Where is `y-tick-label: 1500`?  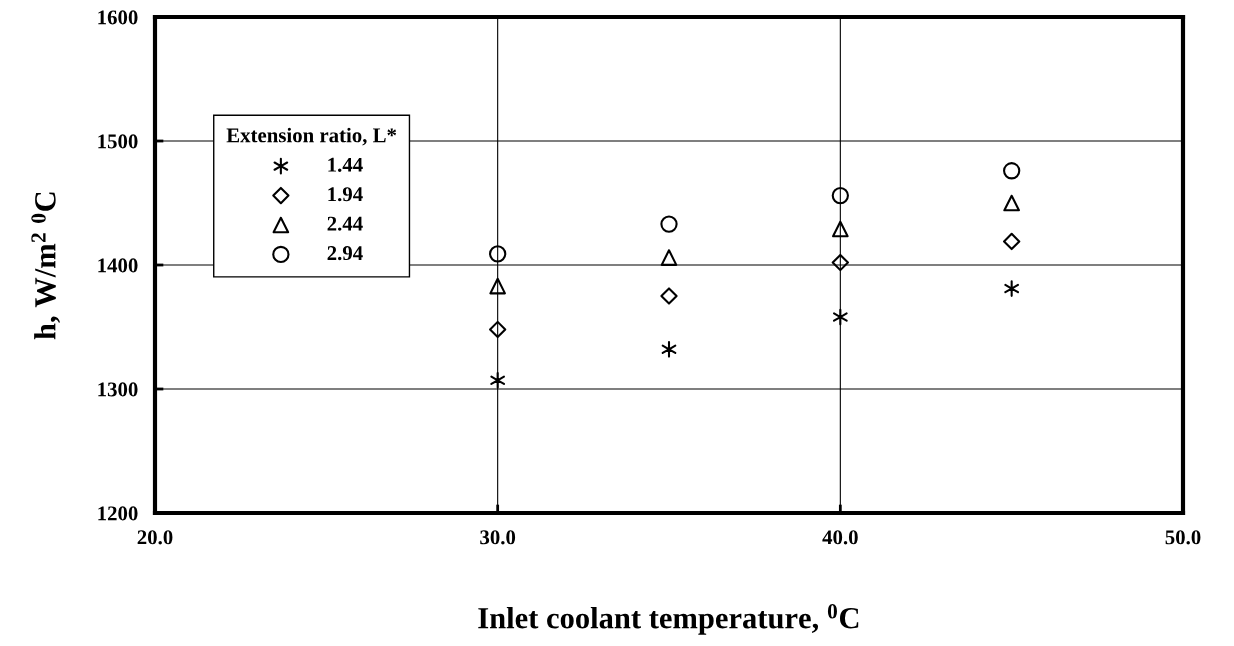
y-tick-label: 1500 is located at coordinates (118, 141).